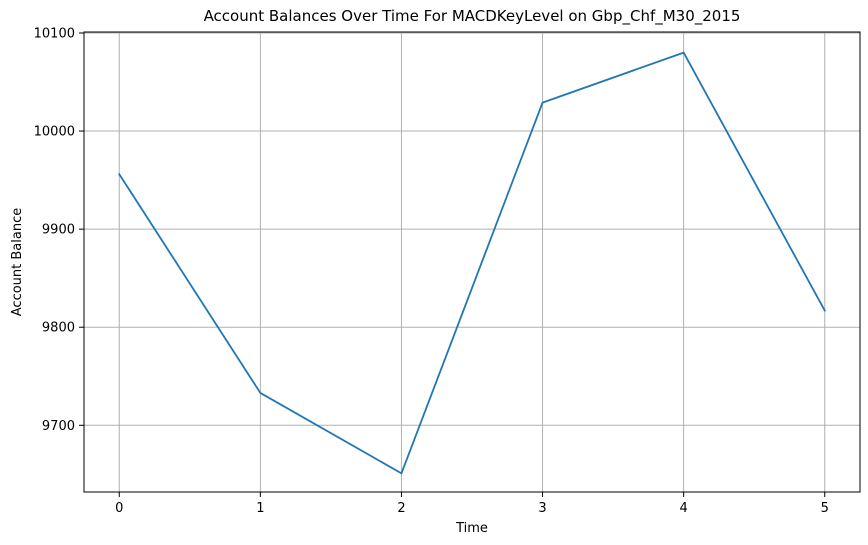 The width and height of the screenshot is (868, 545). I want to click on x-tick-label: 5, so click(825, 508).